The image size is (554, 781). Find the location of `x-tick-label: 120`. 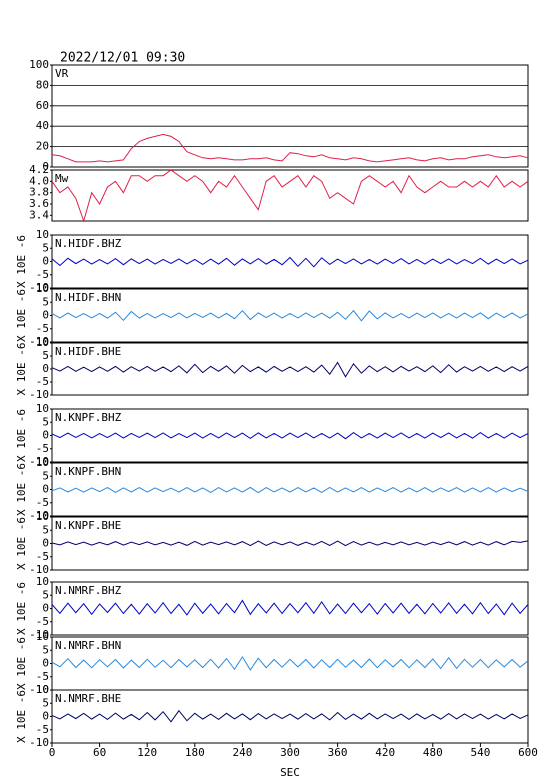

x-tick-label: 120 is located at coordinates (147, 752).